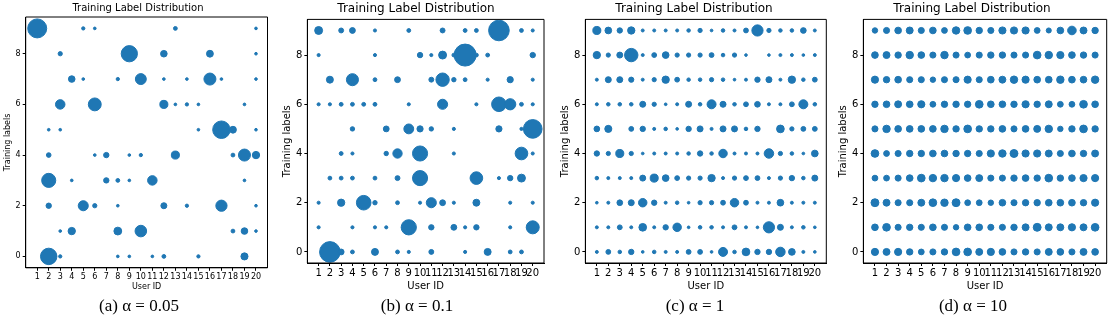 The width and height of the screenshot is (1113, 320). Describe the element at coordinates (973, 306) in the screenshot. I see `text: (d) α = 10` at that location.